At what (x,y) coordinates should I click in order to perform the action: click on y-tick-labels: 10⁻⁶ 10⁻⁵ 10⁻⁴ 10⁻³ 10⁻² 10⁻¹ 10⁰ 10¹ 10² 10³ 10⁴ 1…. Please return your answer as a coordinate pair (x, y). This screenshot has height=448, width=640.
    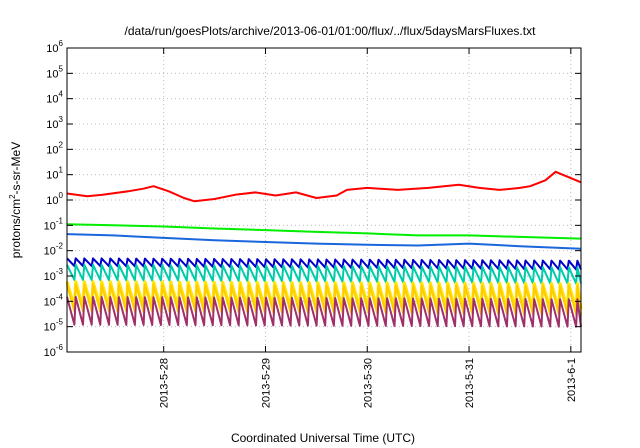
    Looking at the image, I should click on (54, 199).